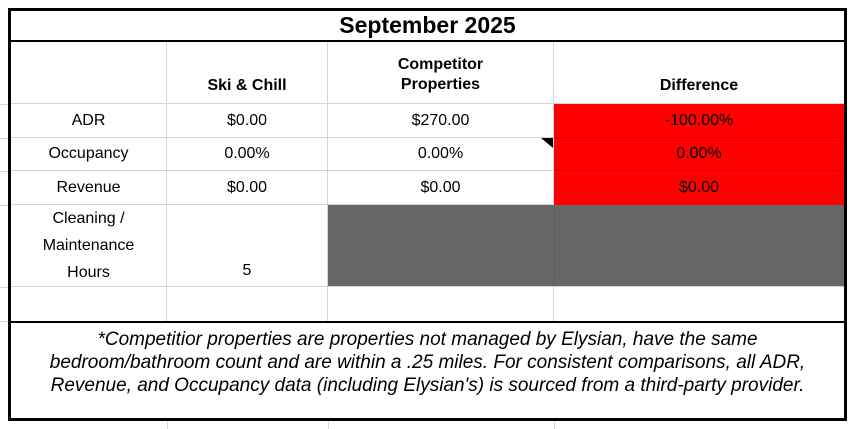 The width and height of the screenshot is (850, 429). What do you see at coordinates (441, 304) in the screenshot?
I see `empty-row-cell-competitor` at bounding box center [441, 304].